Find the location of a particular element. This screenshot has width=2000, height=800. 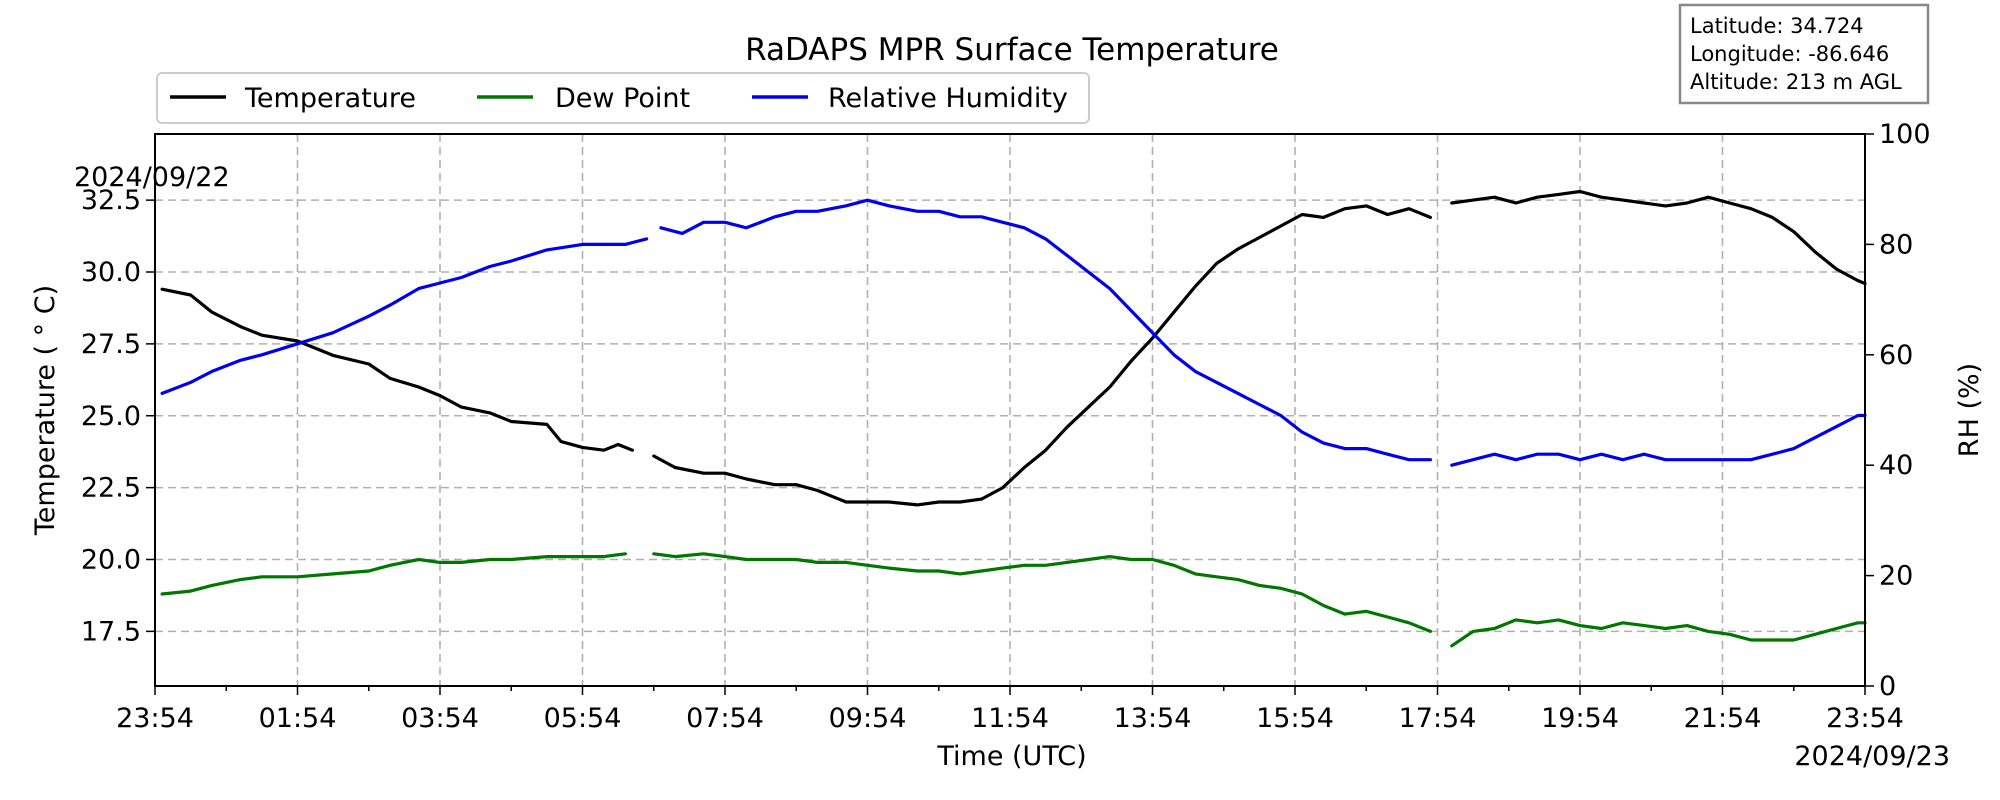

x-tick-label: 19:54 is located at coordinates (1580, 718).